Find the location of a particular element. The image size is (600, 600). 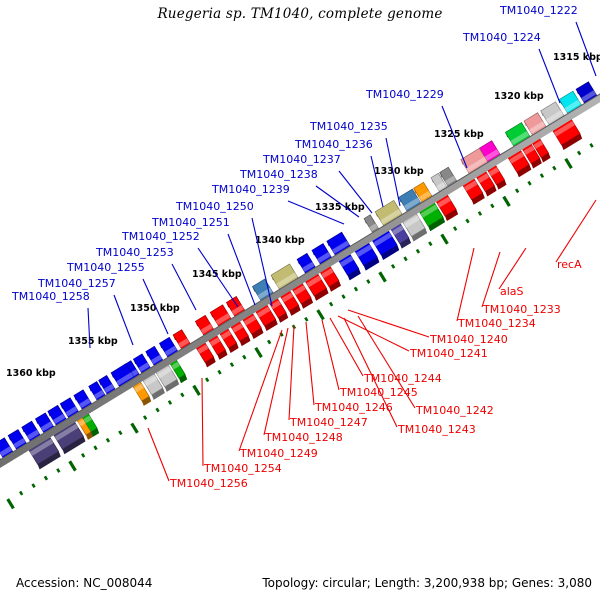

gene-label: TM1040_1257 is located at coordinates (76, 283).